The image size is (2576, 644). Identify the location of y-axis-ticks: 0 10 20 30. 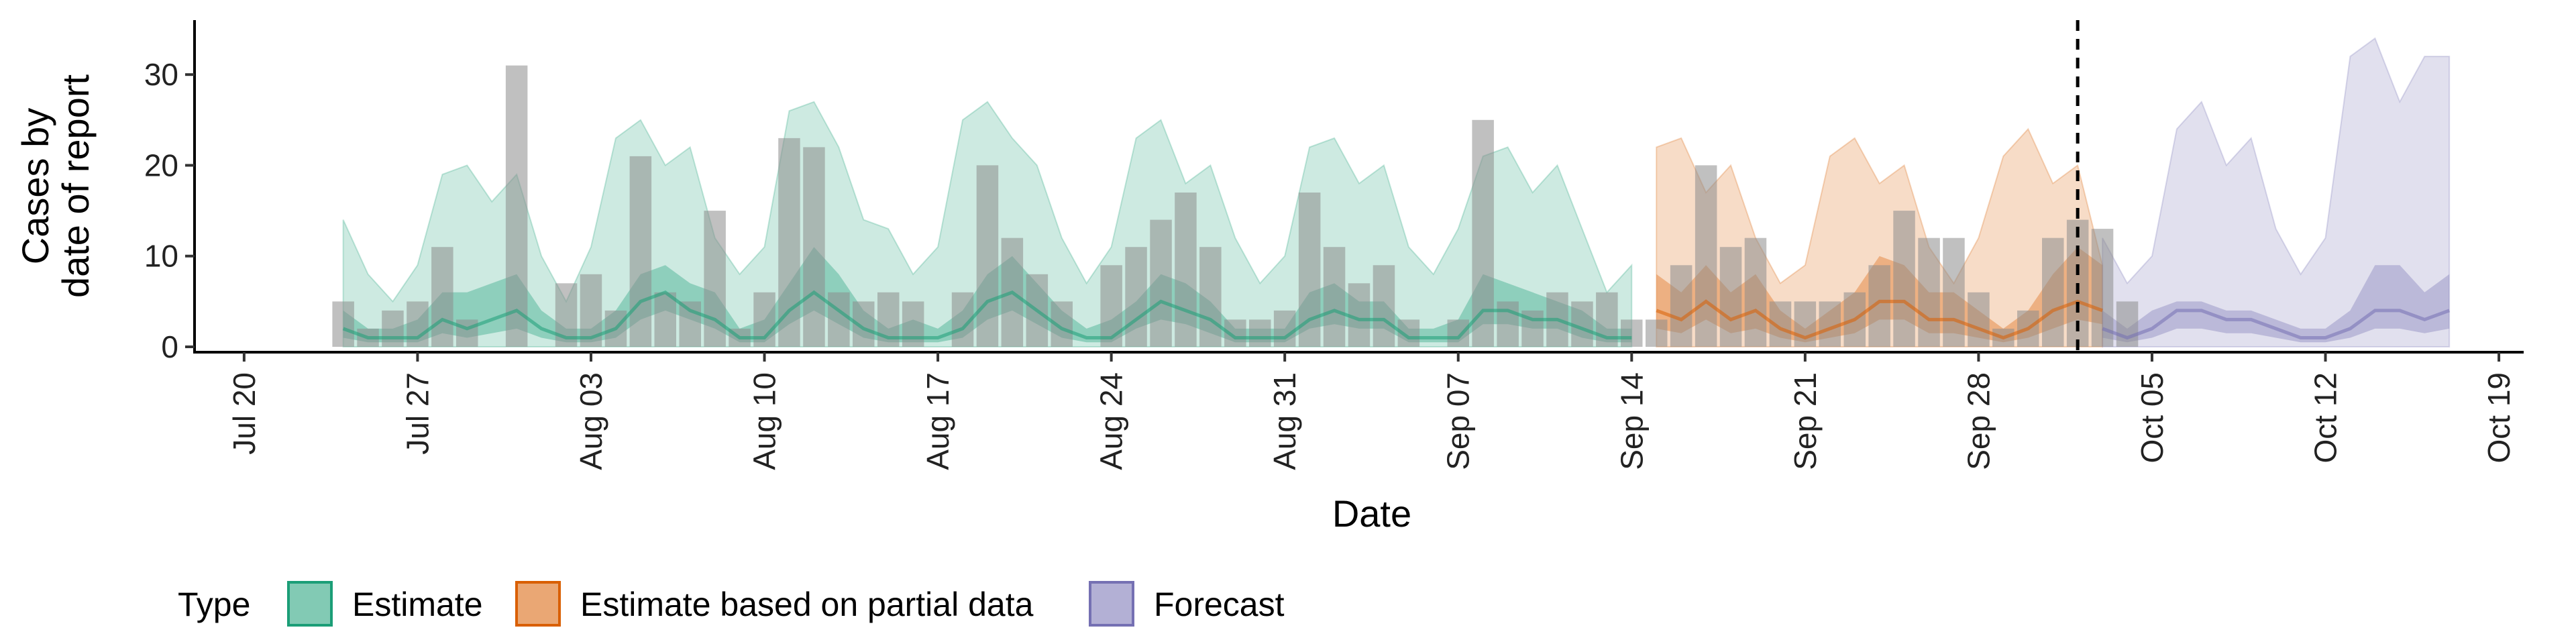
(169, 210).